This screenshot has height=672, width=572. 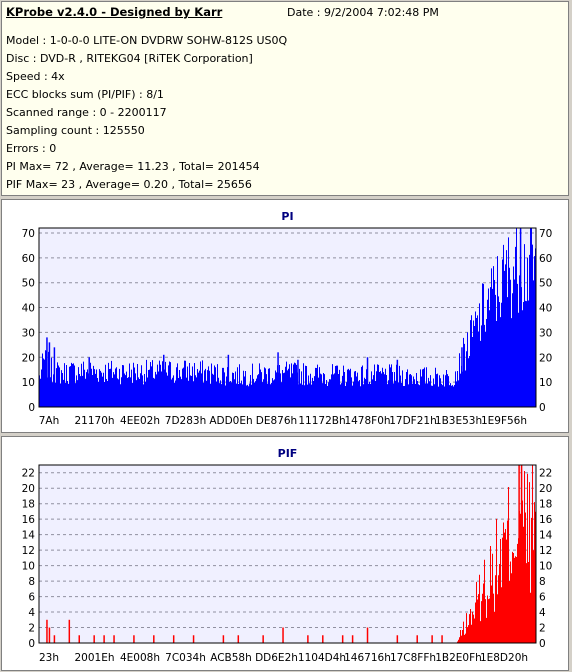 I want to click on pi-ytick-left: 10, so click(x=28, y=383).